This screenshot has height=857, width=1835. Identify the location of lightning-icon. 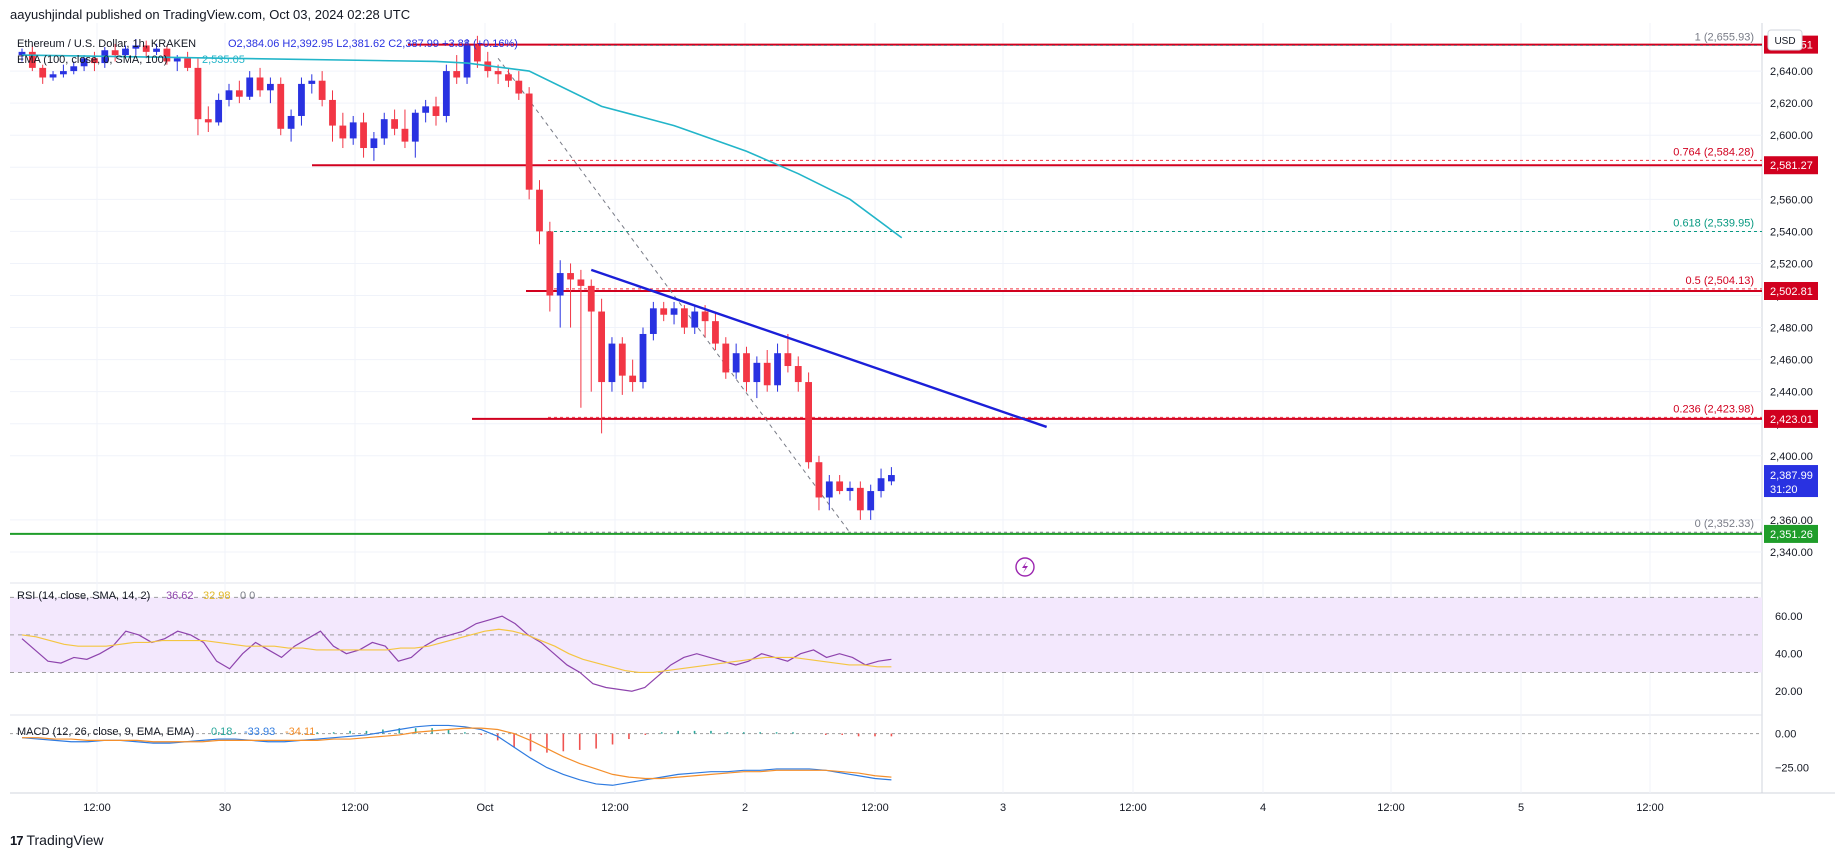
(1025, 567).